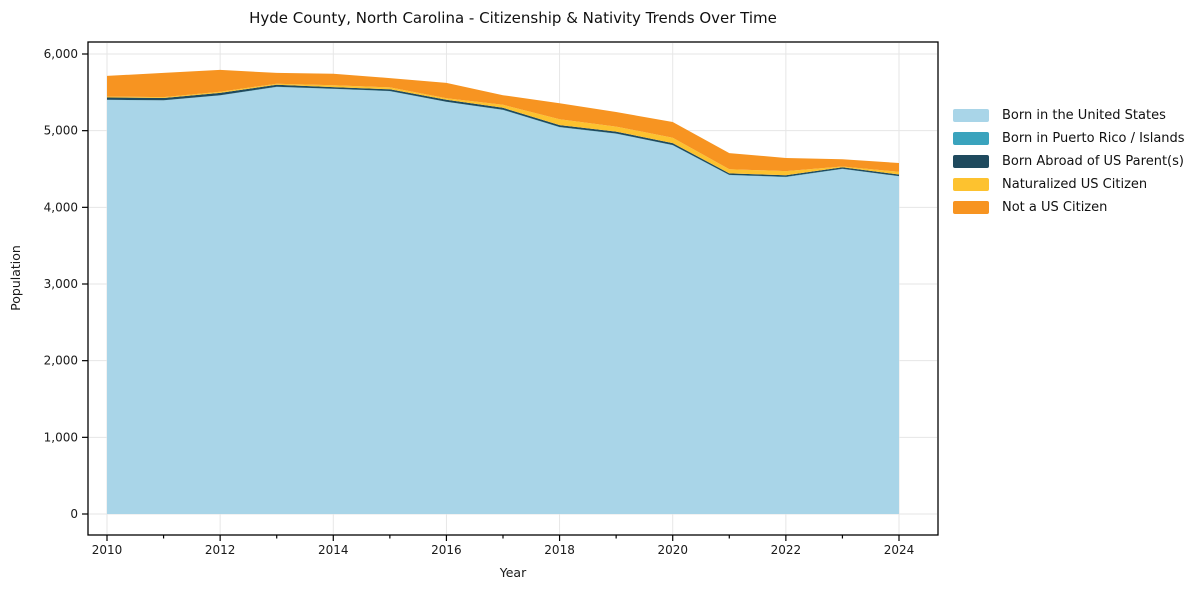 This screenshot has width=1189, height=590. I want to click on svg-text: 2014, so click(333, 550).